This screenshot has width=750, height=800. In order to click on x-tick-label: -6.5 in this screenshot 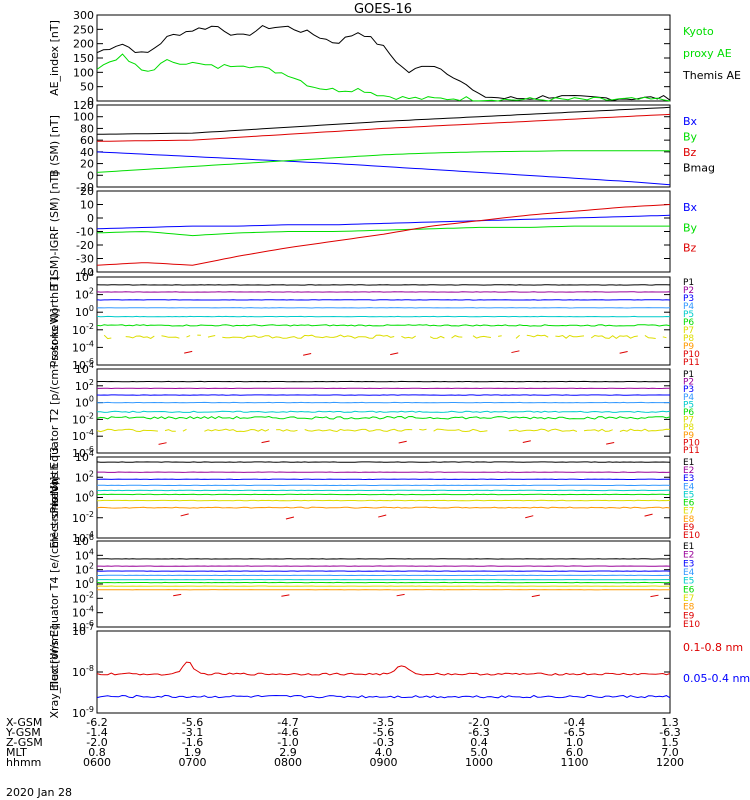, I will do `click(574, 732)`.